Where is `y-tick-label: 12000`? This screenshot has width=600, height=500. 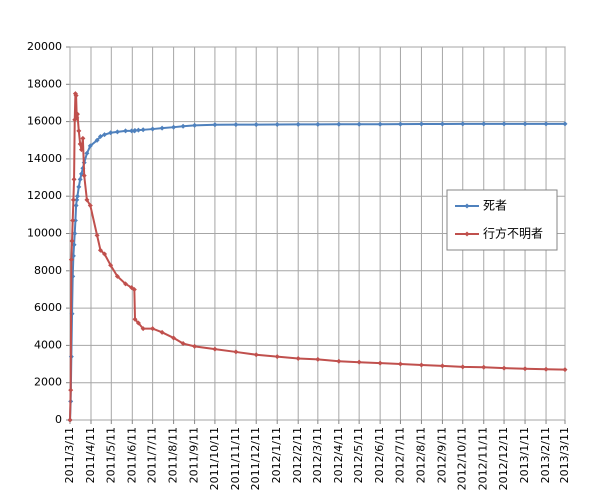
y-tick-label: 12000 is located at coordinates (44, 195).